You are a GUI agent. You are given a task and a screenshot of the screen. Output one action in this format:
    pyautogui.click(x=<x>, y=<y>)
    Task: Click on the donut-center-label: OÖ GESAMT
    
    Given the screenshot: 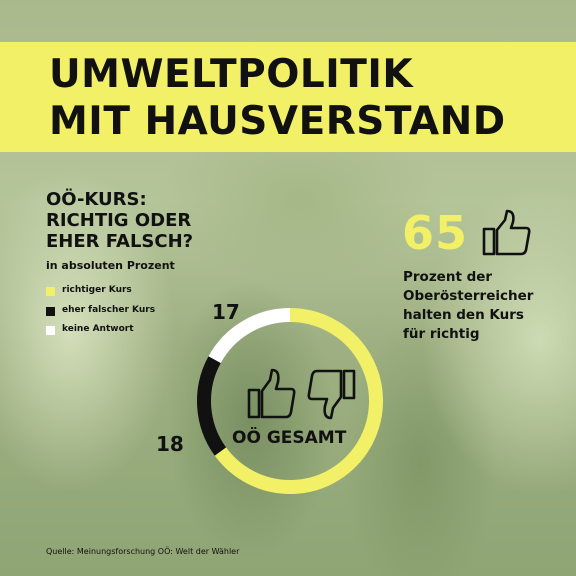 What is the action you would take?
    pyautogui.click(x=289, y=438)
    